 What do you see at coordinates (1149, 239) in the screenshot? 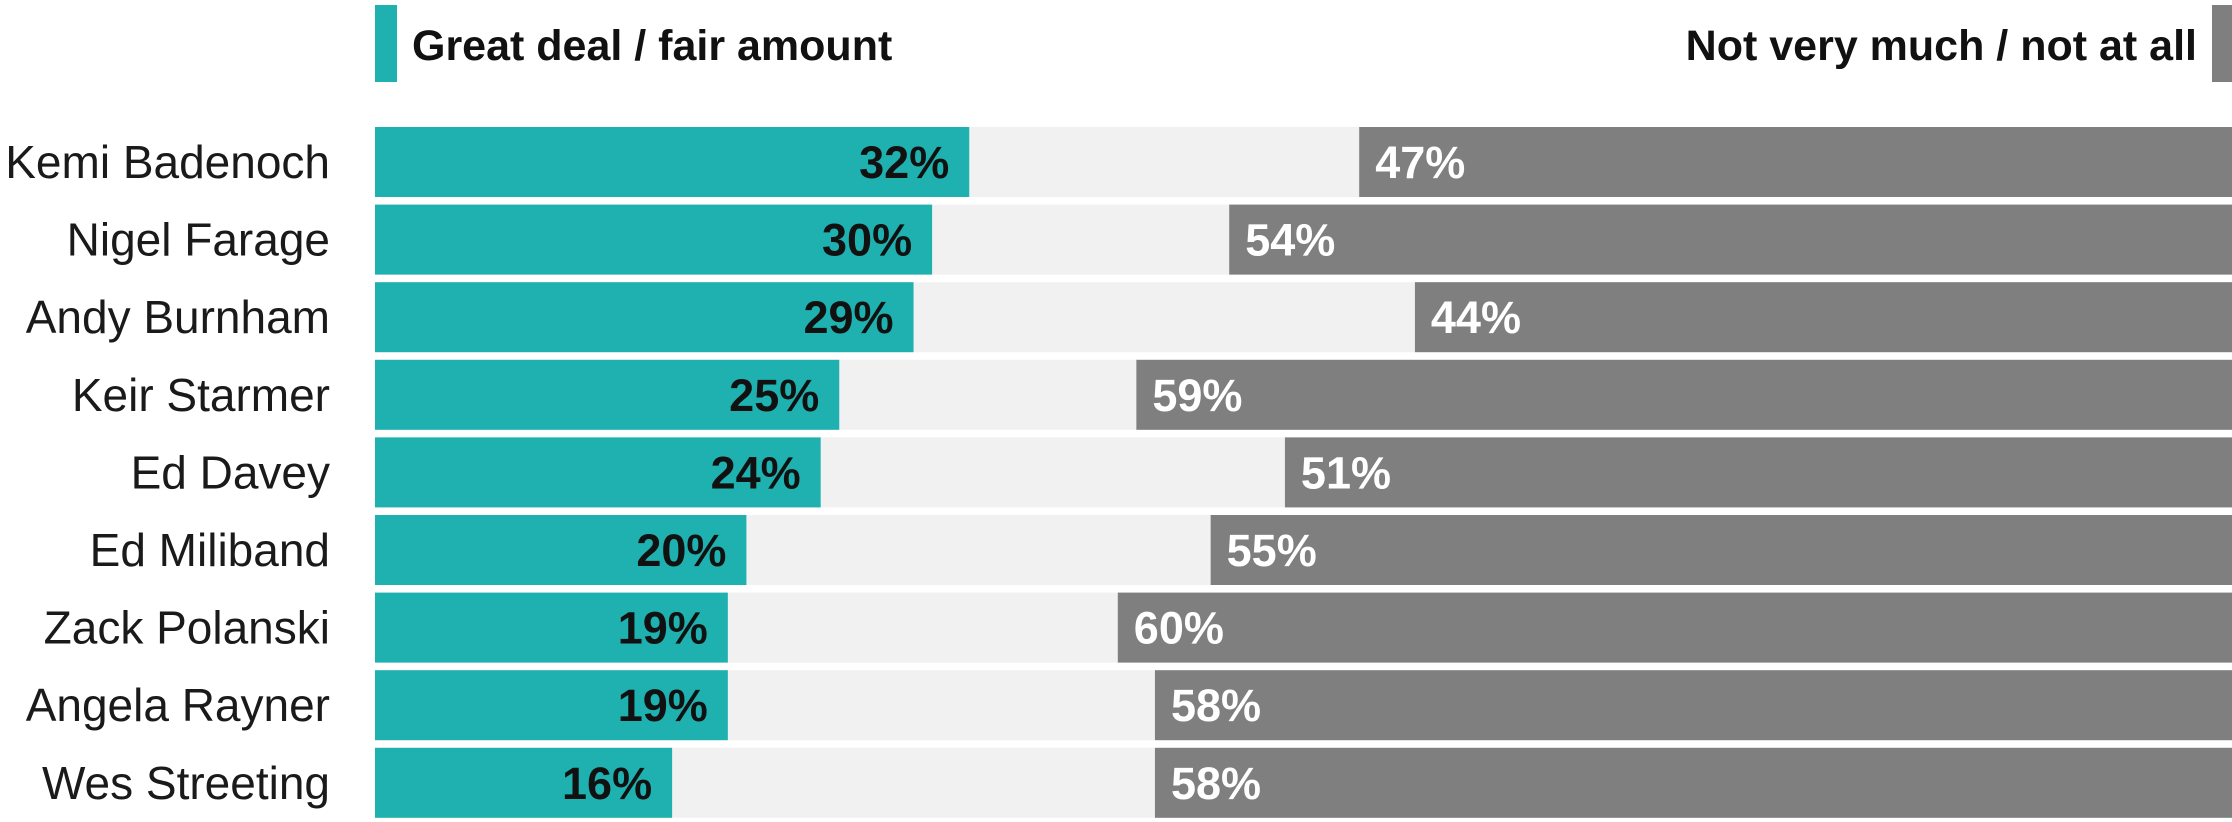
I see `bar-row: Nigel Farage 30% 54%` at bounding box center [1149, 239].